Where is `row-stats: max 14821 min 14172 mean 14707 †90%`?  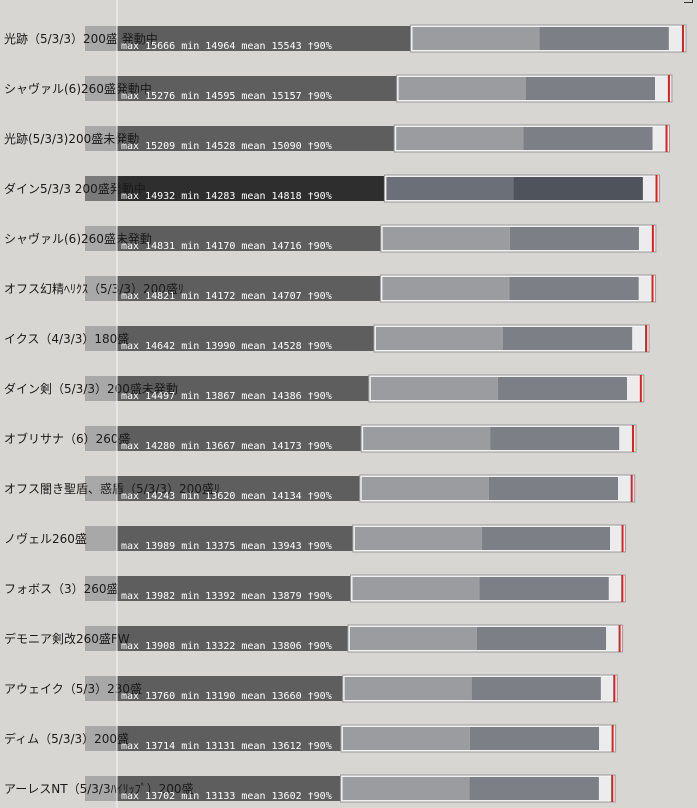
row-stats: max 14821 min 14172 mean 14707 †90% is located at coordinates (226, 296).